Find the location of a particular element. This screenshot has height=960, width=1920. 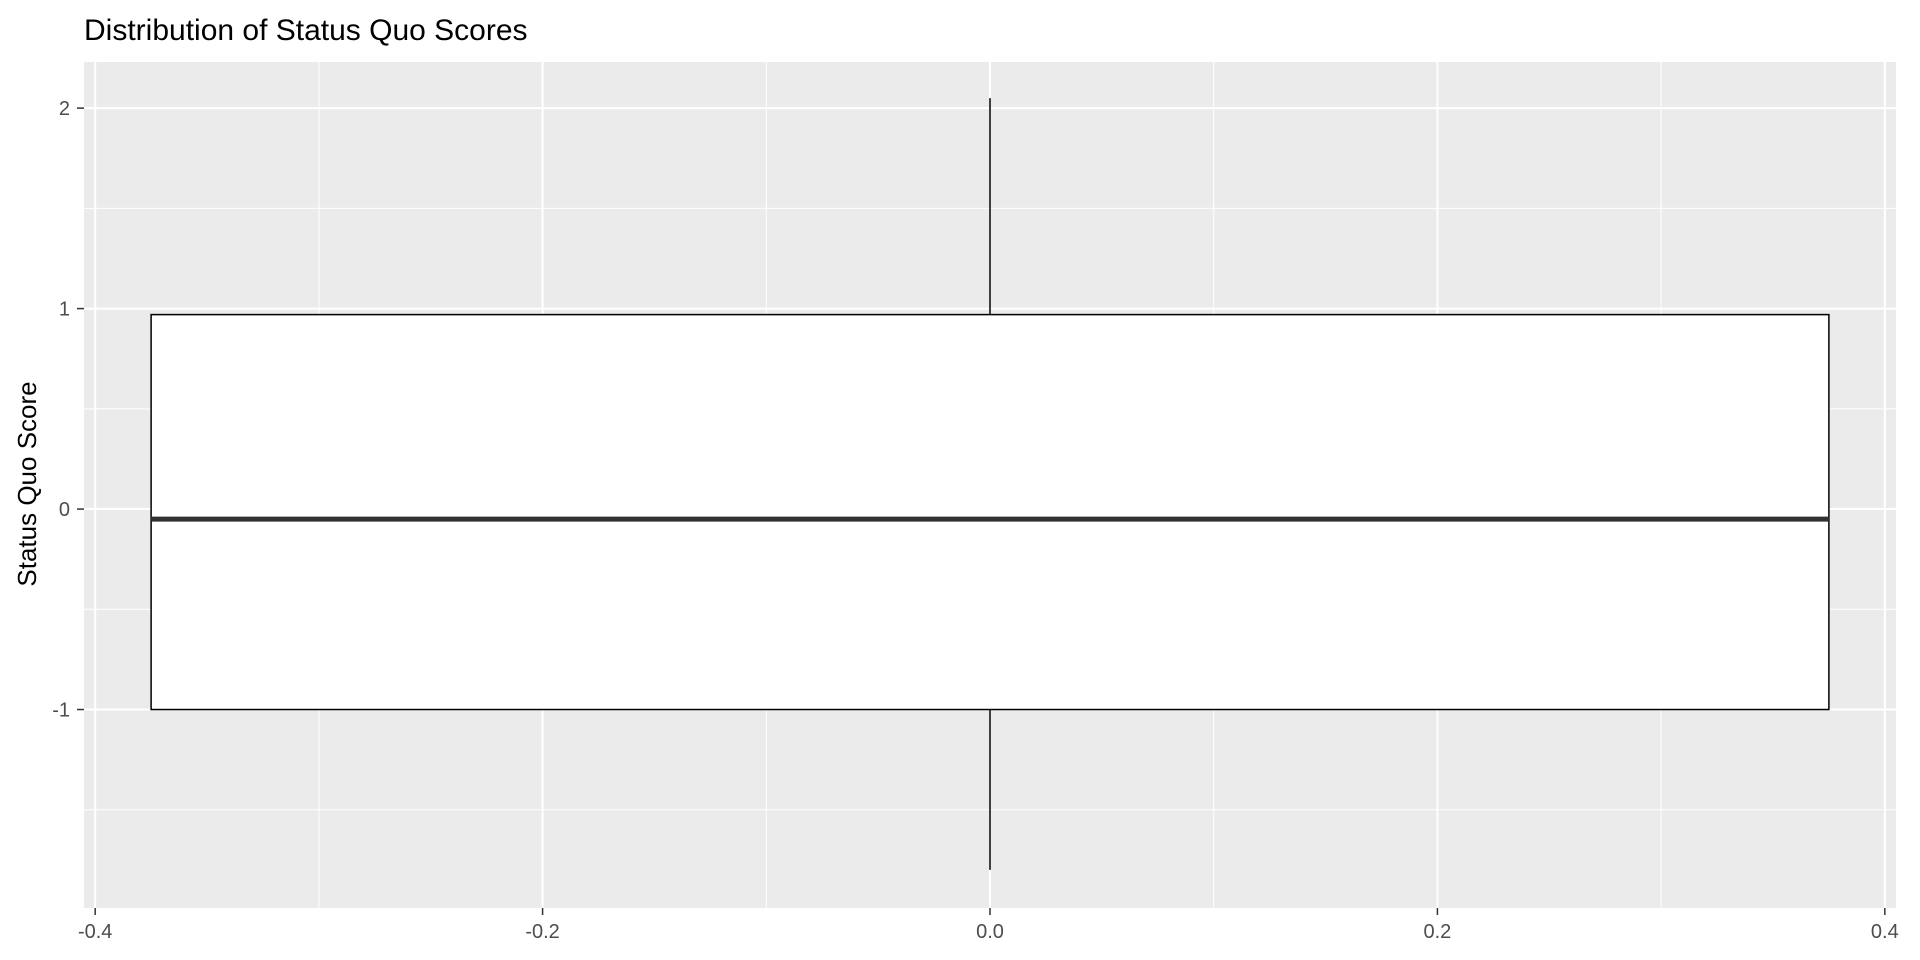

x-tick-label: 0.0 is located at coordinates (990, 932).